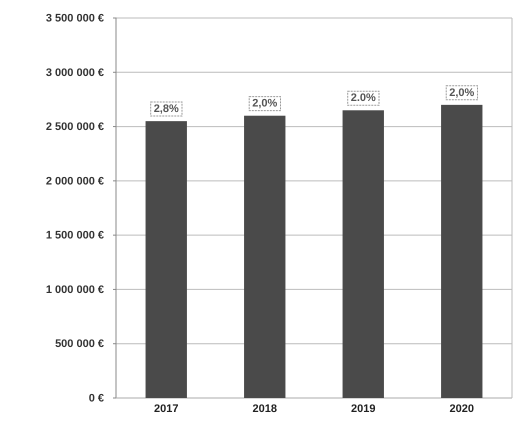 The width and height of the screenshot is (516, 421). I want to click on x-tick-label: 2020, so click(462, 409).